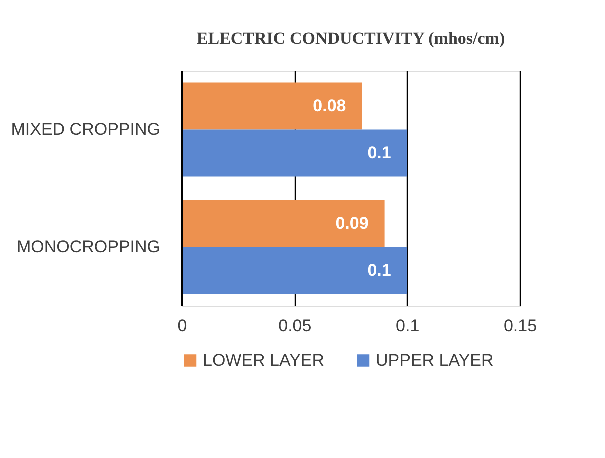 This screenshot has height=458, width=605. What do you see at coordinates (329, 106) in the screenshot?
I see `data-label: 0.08` at bounding box center [329, 106].